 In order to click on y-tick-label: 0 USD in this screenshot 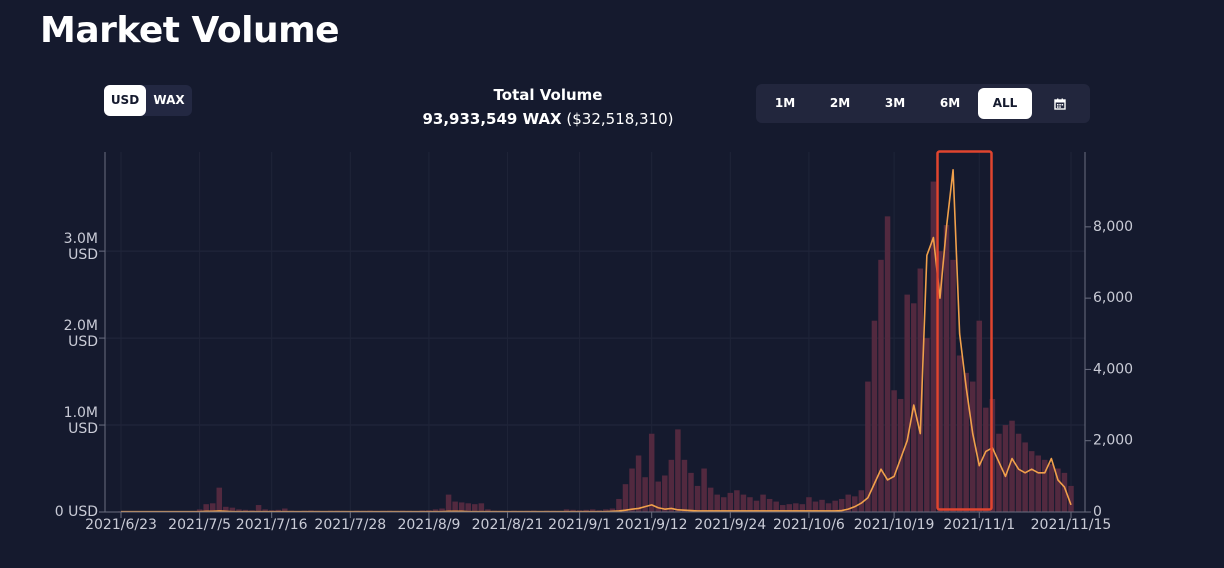, I will do `click(76, 512)`.